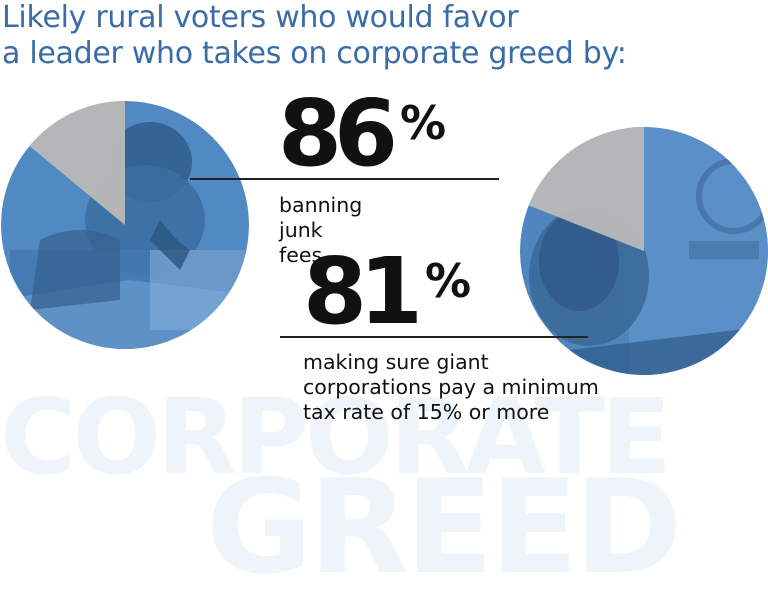 This screenshot has height=603, width=768. I want to click on title-line-1: Likely rural voters who would favor, so click(260, 17).